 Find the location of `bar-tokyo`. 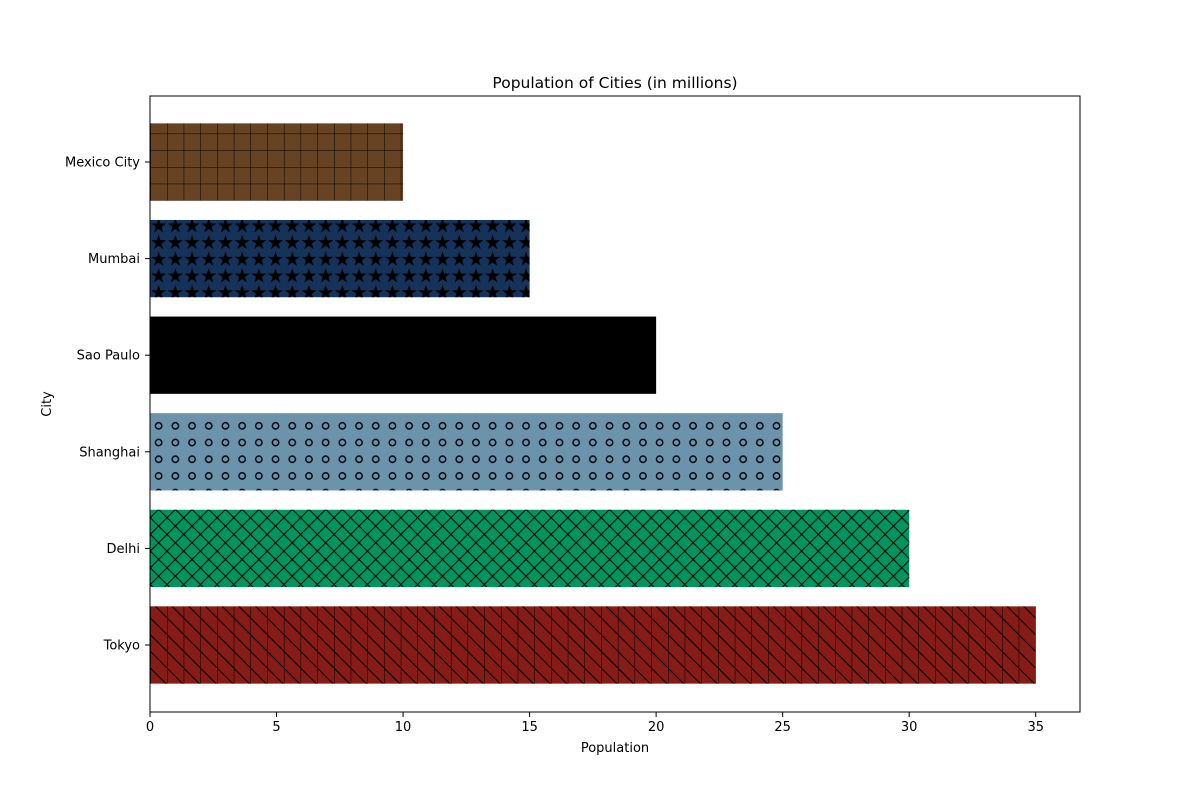

bar-tokyo is located at coordinates (593, 645).